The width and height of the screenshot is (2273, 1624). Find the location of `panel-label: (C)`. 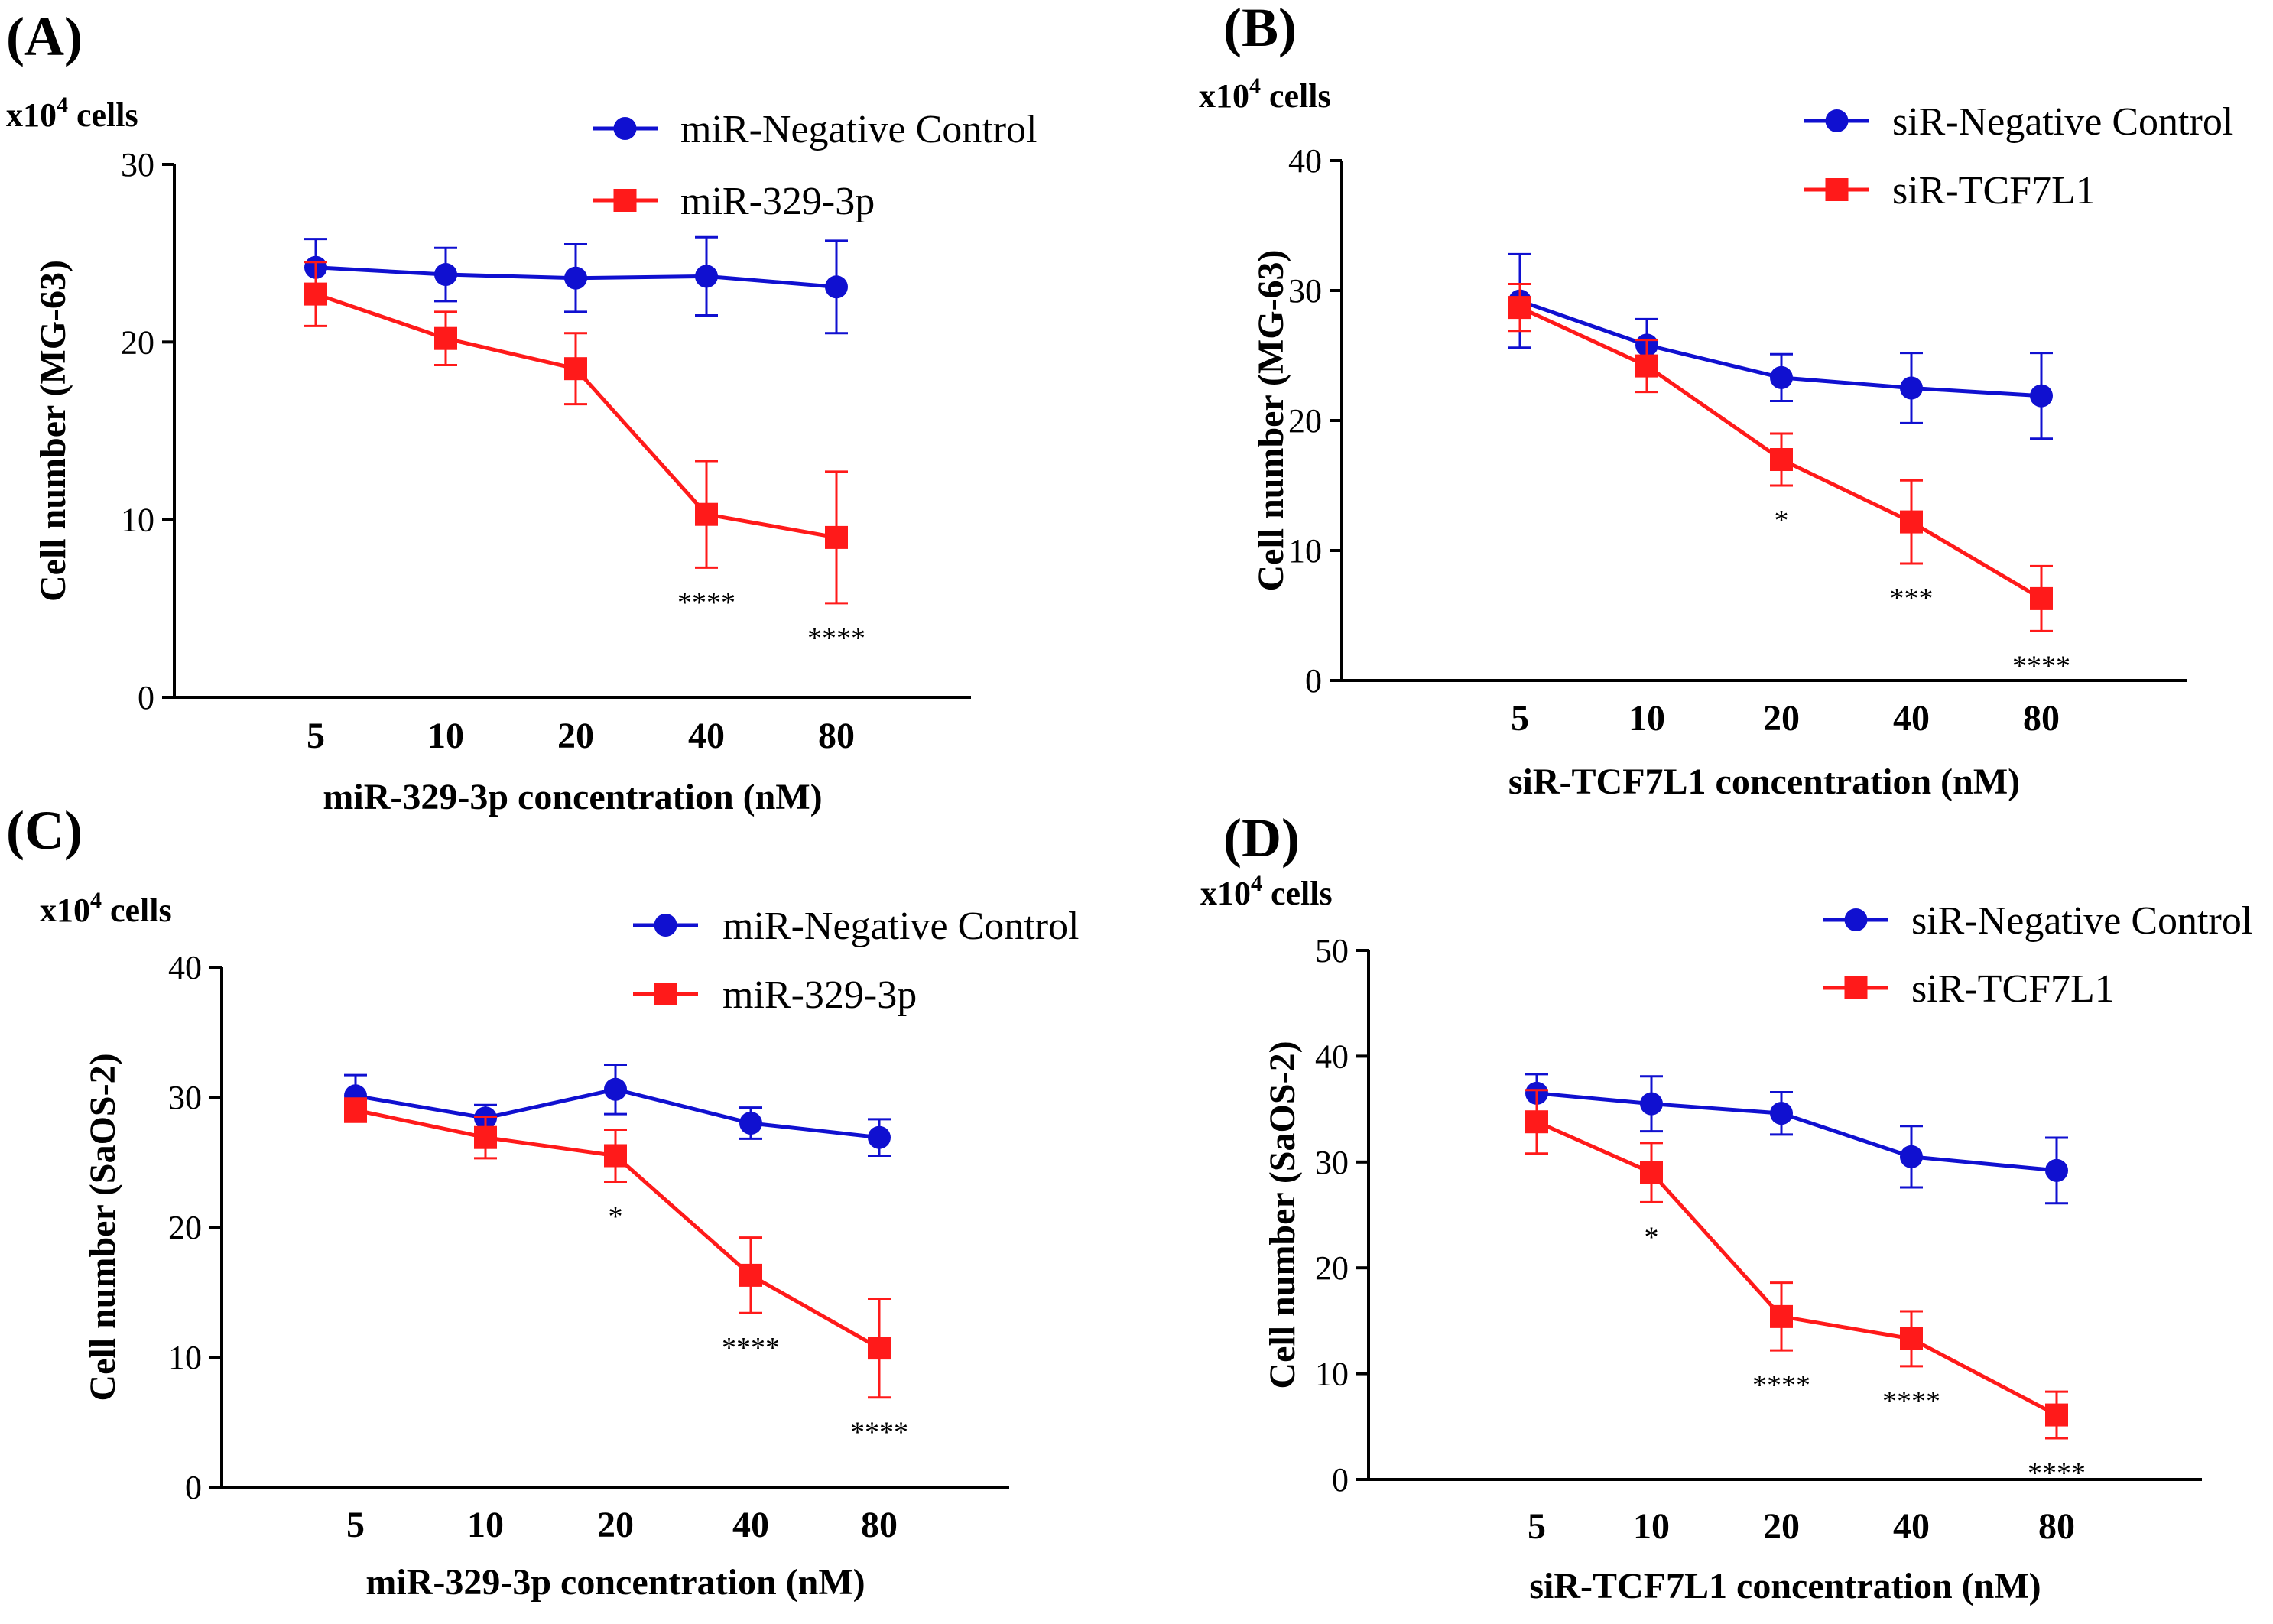

panel-label: (C) is located at coordinates (44, 830).